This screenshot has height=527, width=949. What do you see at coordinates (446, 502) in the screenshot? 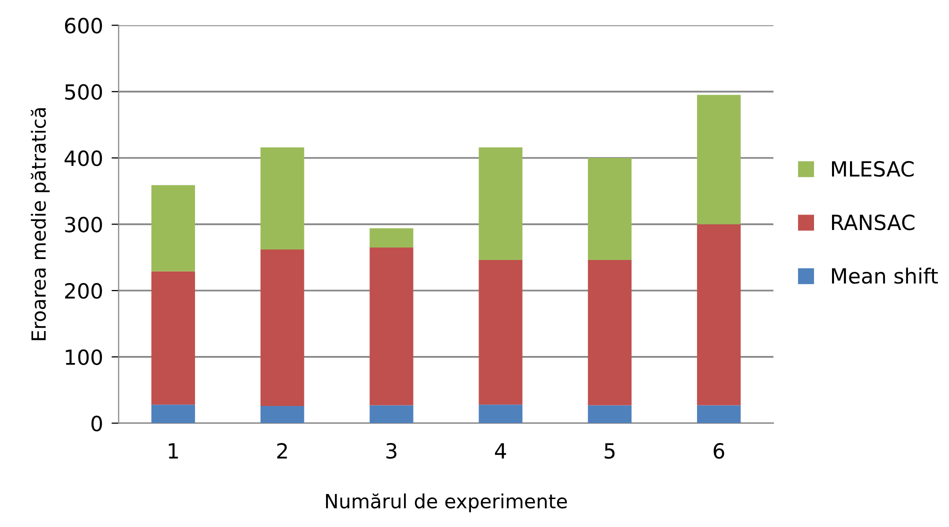
I see `x-axis-title: Numărul de experimente` at bounding box center [446, 502].